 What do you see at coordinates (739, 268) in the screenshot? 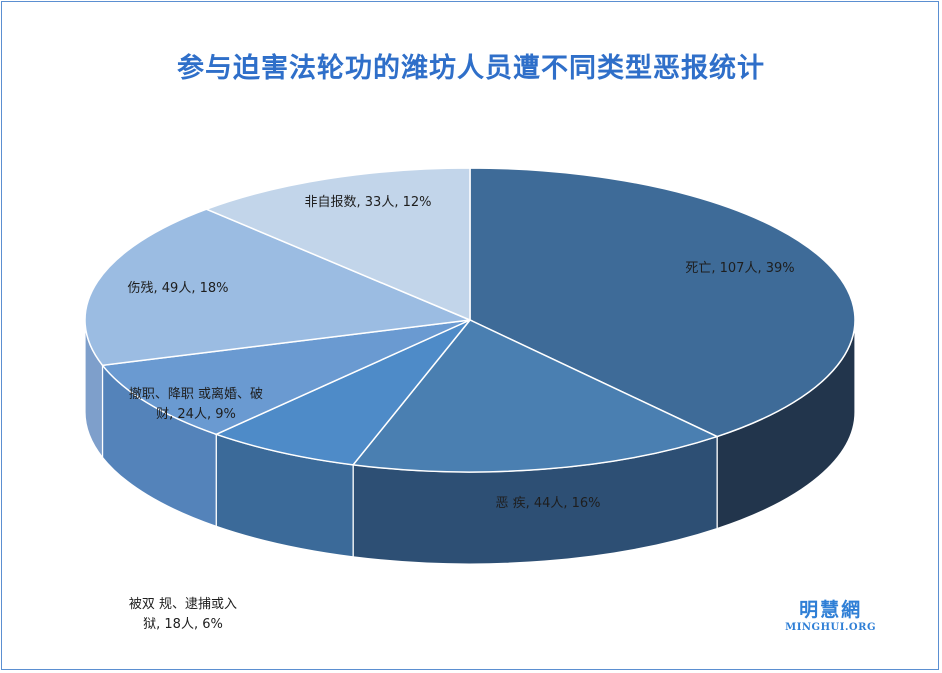
I see `slice-label-0: 死亡, 107人, 39%` at bounding box center [739, 268].